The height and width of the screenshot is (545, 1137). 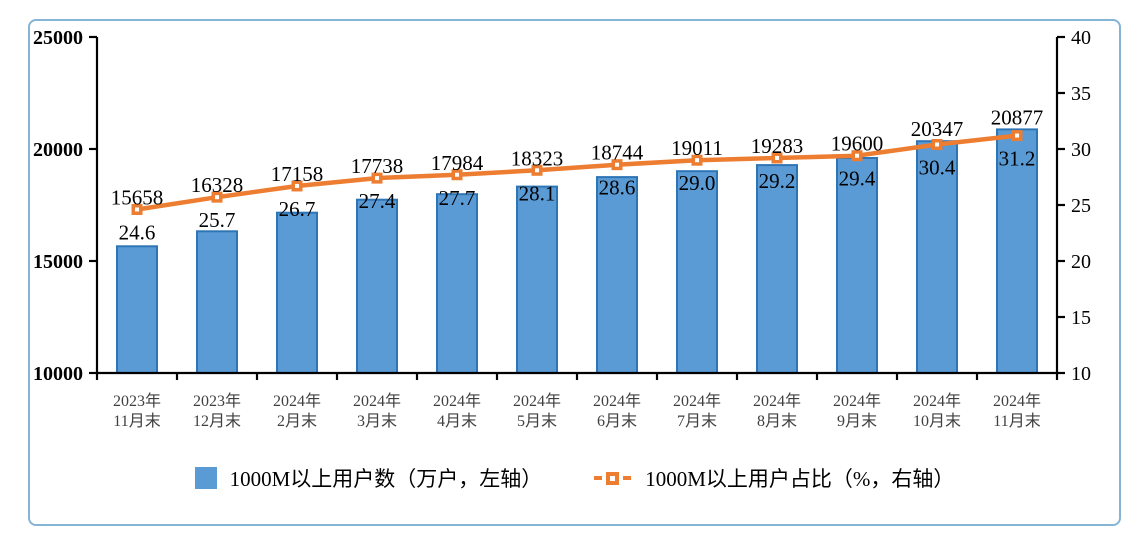 I want to click on bar-series-swatch-icon, so click(x=205, y=478).